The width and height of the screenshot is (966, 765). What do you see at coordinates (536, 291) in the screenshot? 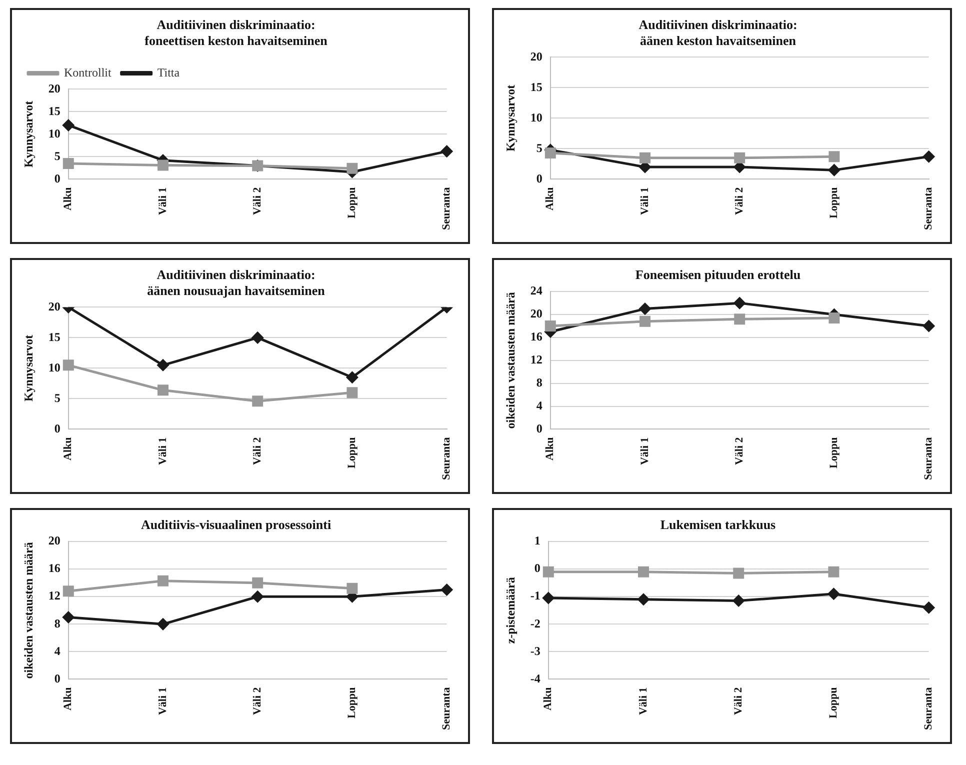
I see `y-tick-label: 24` at bounding box center [536, 291].